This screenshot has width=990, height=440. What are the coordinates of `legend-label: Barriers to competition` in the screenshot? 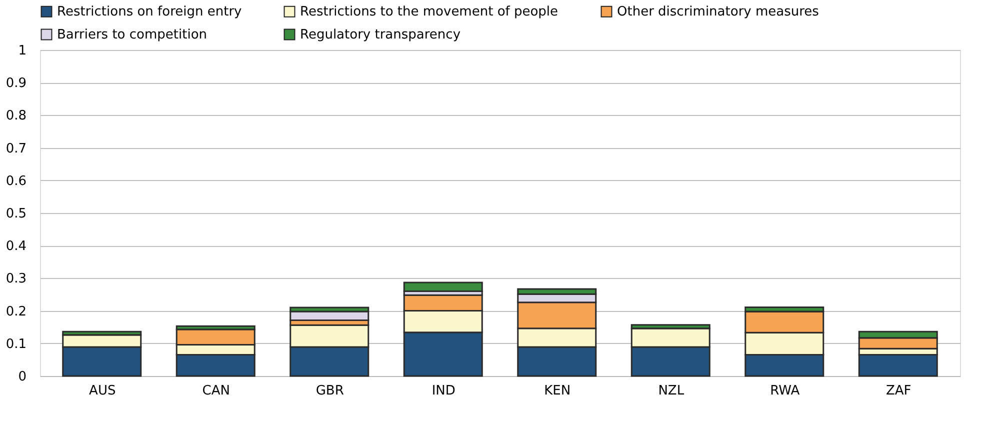 It's located at (132, 35).